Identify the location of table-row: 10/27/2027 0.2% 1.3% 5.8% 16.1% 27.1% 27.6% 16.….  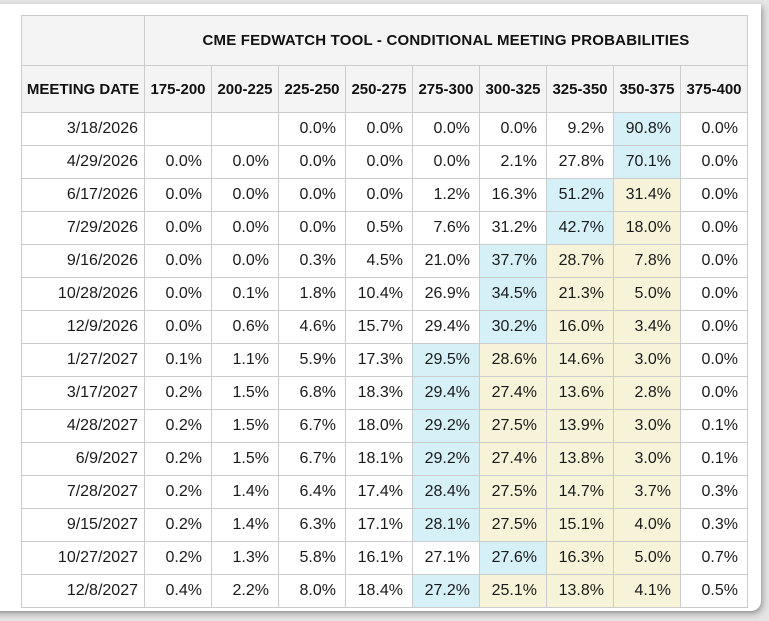
(384, 558).